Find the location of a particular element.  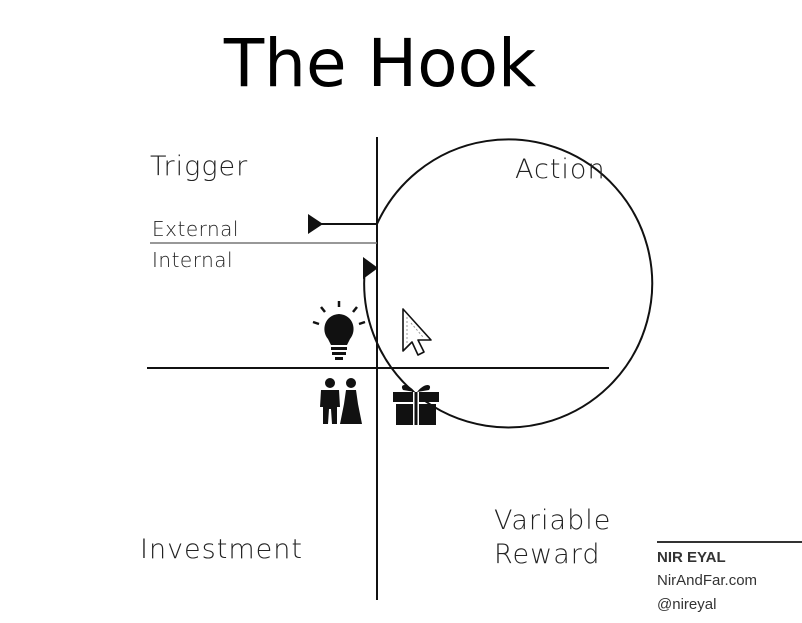

external-arrow-icon is located at coordinates (315, 224).